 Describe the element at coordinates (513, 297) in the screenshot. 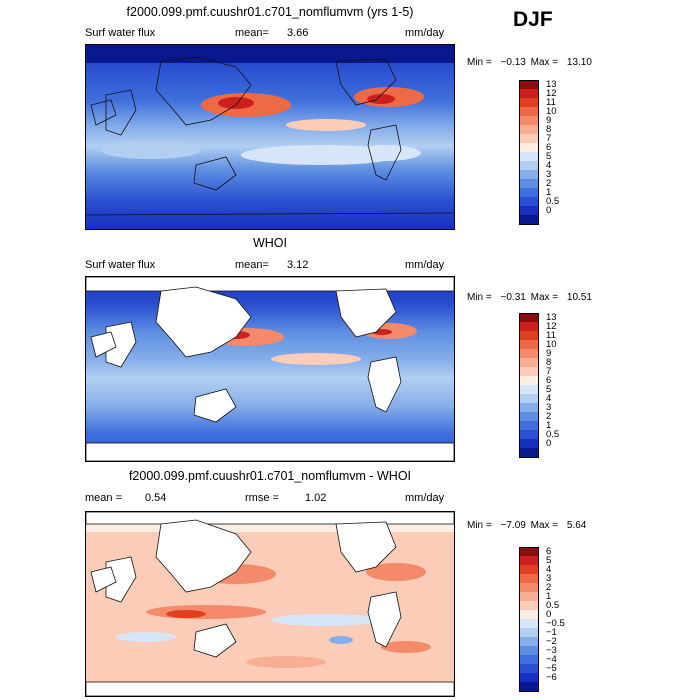

I see `min-value-obs: −0.31` at that location.